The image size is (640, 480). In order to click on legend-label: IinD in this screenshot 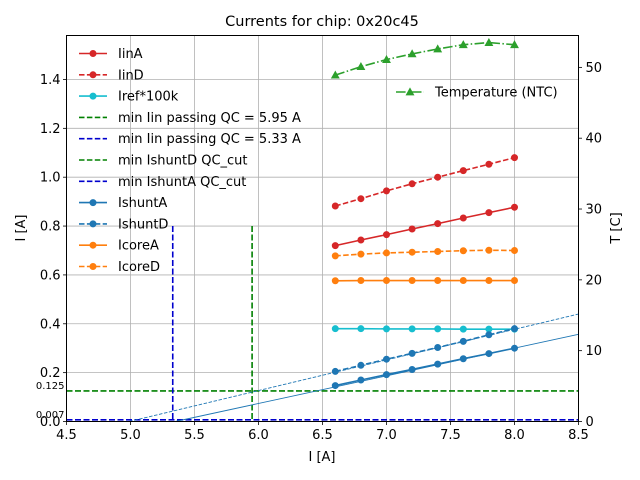, I will do `click(131, 75)`.